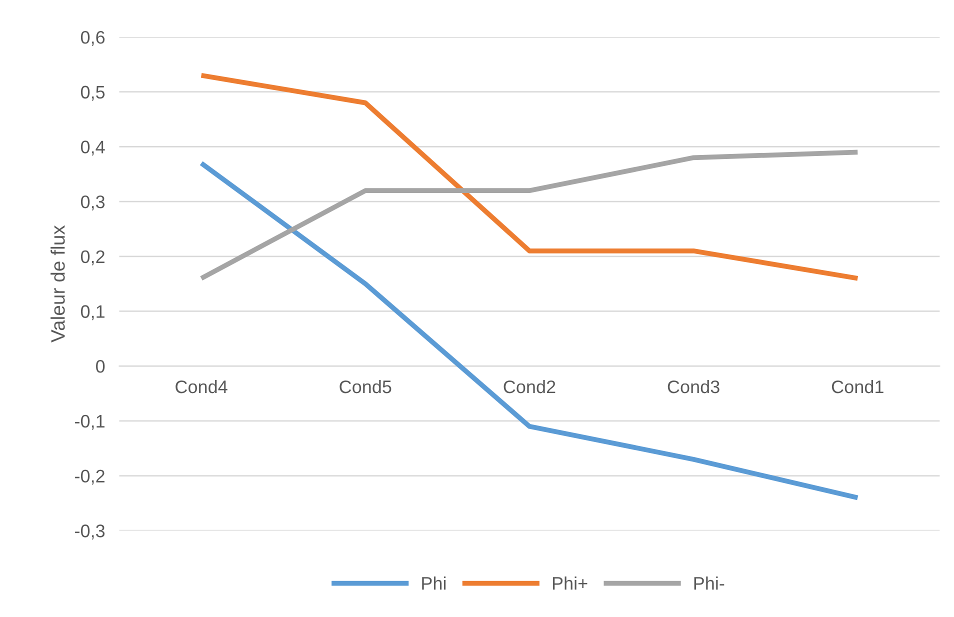 This screenshot has height=617, width=954. What do you see at coordinates (570, 583) in the screenshot?
I see `legend-label: Phi+` at bounding box center [570, 583].